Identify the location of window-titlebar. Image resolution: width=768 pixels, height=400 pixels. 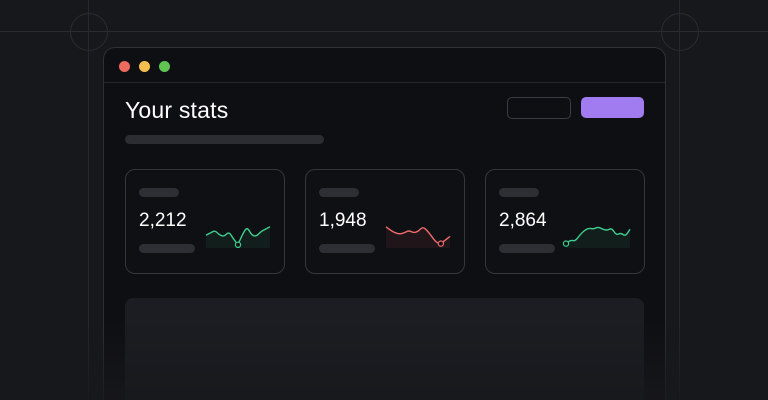
(384, 65).